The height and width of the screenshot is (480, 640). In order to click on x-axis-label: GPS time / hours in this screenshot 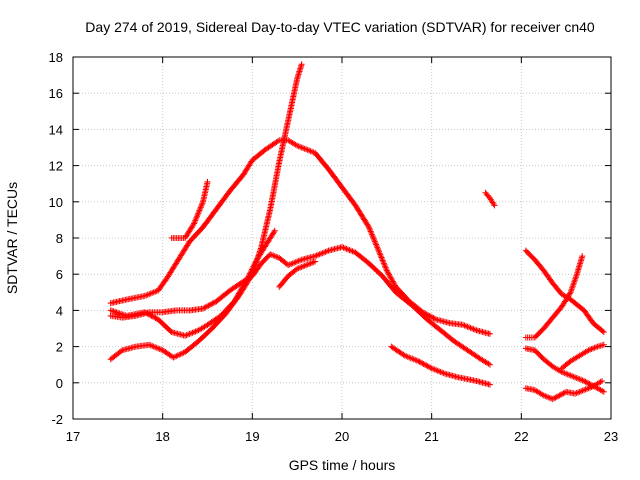, I will do `click(342, 465)`.